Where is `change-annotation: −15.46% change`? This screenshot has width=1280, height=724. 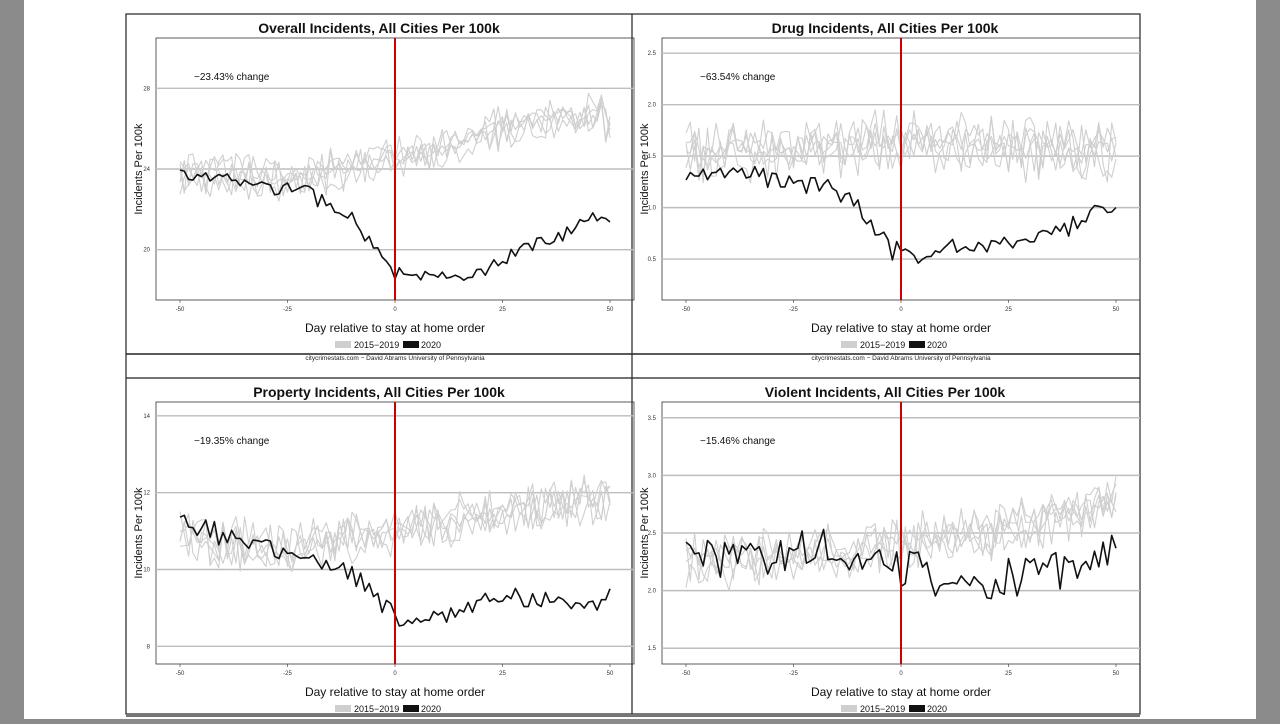 change-annotation: −15.46% change is located at coordinates (738, 441).